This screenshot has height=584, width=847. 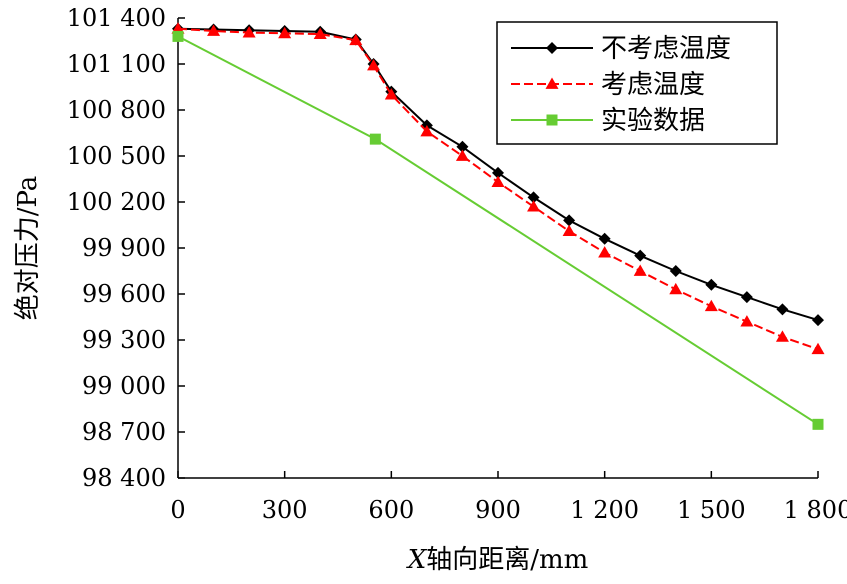 What do you see at coordinates (124, 386) in the screenshot?
I see `y-tick-label: 99 000` at bounding box center [124, 386].